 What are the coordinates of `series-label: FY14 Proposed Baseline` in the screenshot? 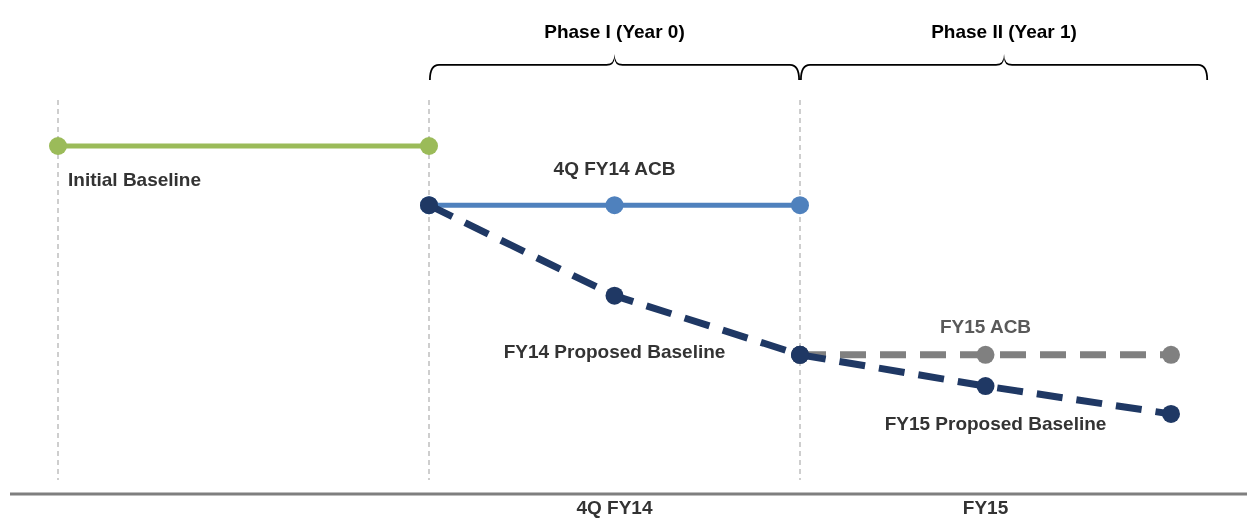 It's located at (614, 351).